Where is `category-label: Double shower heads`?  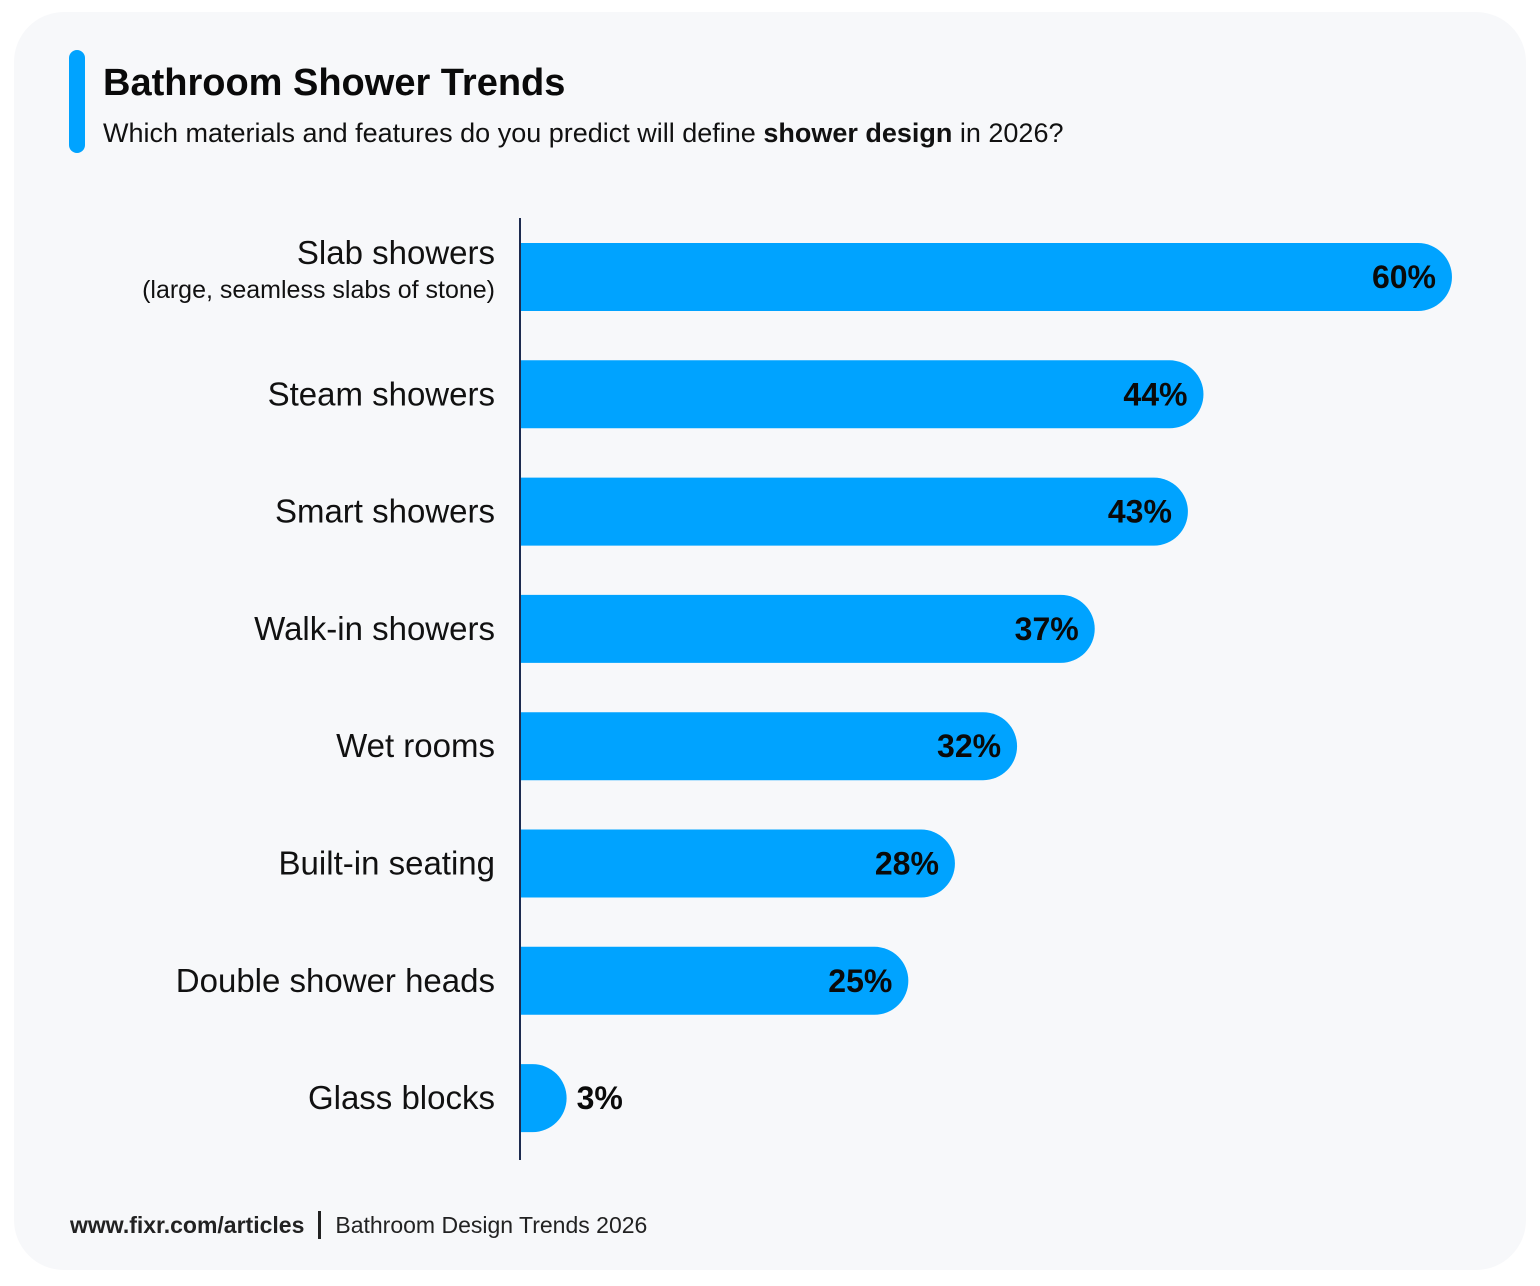 category-label: Double shower heads is located at coordinates (335, 980).